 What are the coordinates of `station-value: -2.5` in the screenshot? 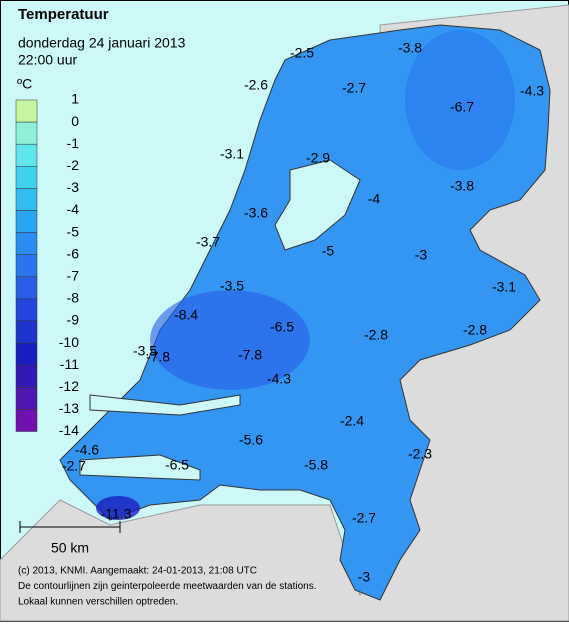 It's located at (302, 53).